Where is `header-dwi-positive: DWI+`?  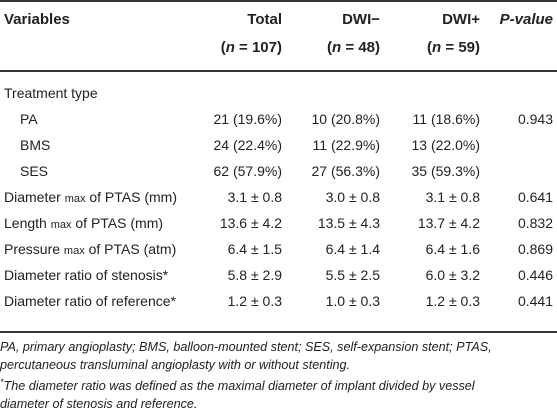 header-dwi-positive: DWI+ is located at coordinates (461, 19).